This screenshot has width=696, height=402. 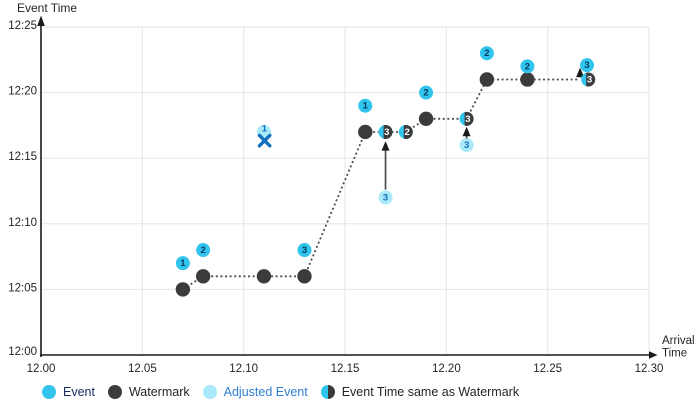 I want to click on x-tick-label: 12.20, so click(x=446, y=369).